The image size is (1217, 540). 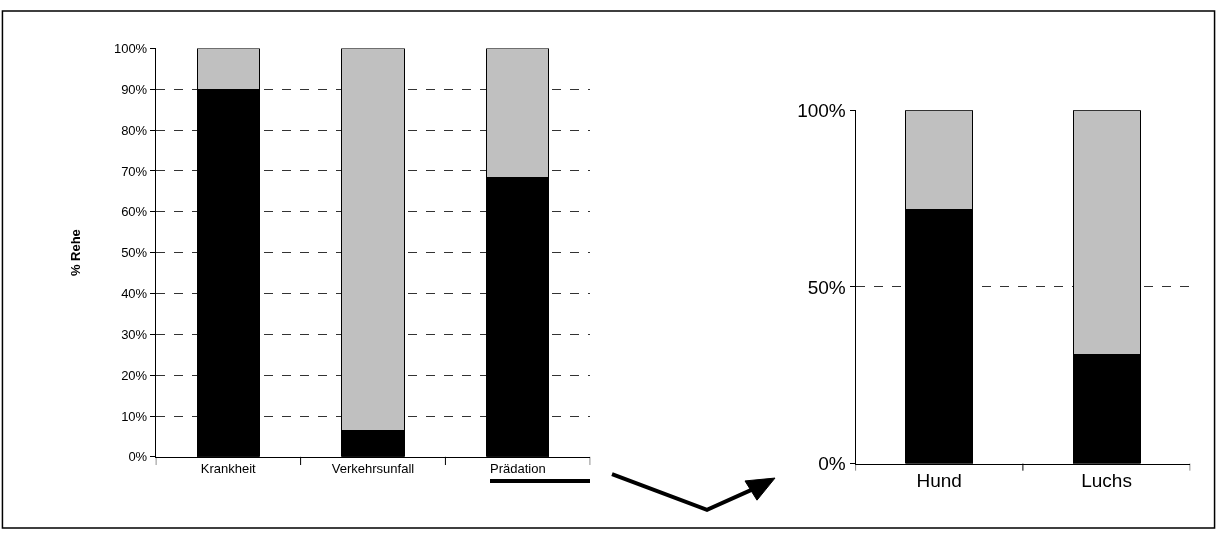 What do you see at coordinates (134, 130) in the screenshot?
I see `y-tick-label: 80%` at bounding box center [134, 130].